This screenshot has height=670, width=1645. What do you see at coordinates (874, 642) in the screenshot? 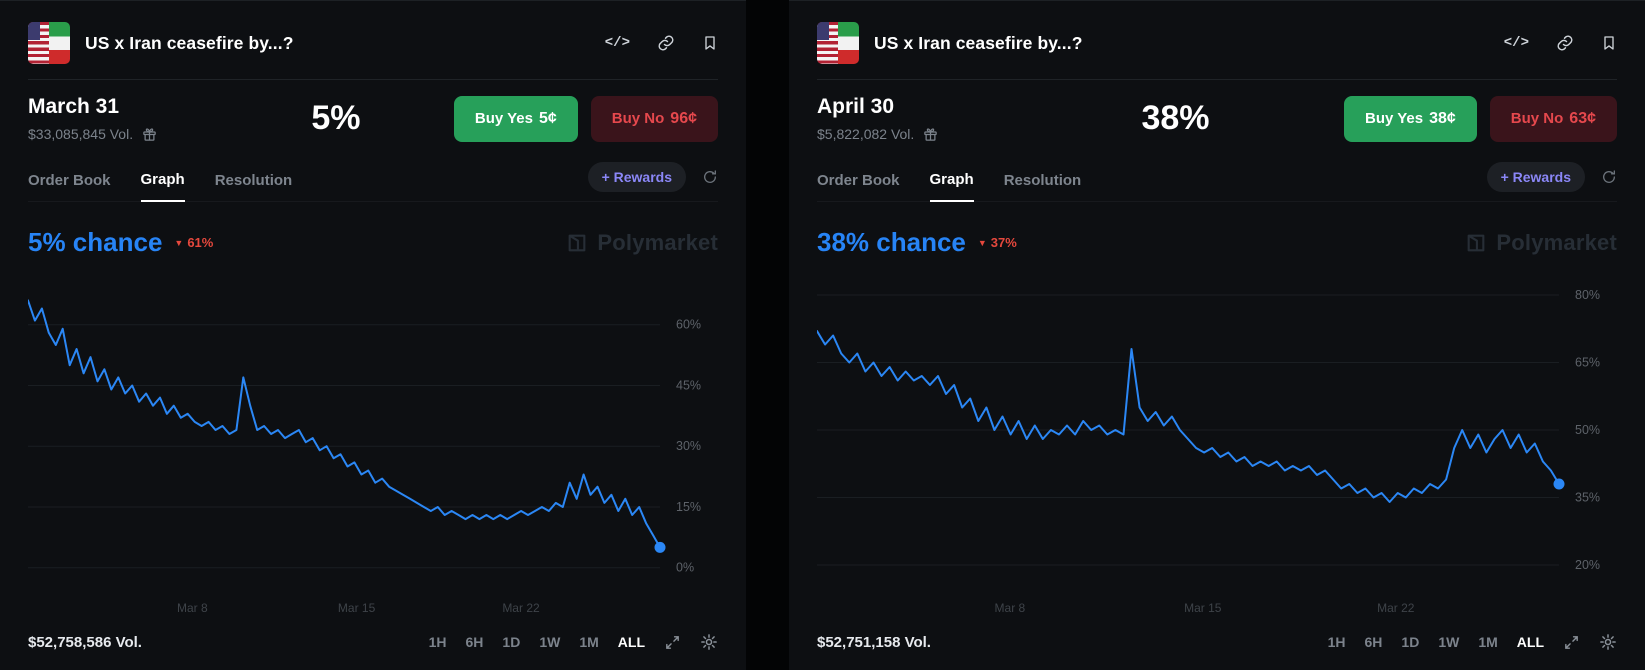
I see `total-volume: $52,751,158 Vol.` at bounding box center [874, 642].